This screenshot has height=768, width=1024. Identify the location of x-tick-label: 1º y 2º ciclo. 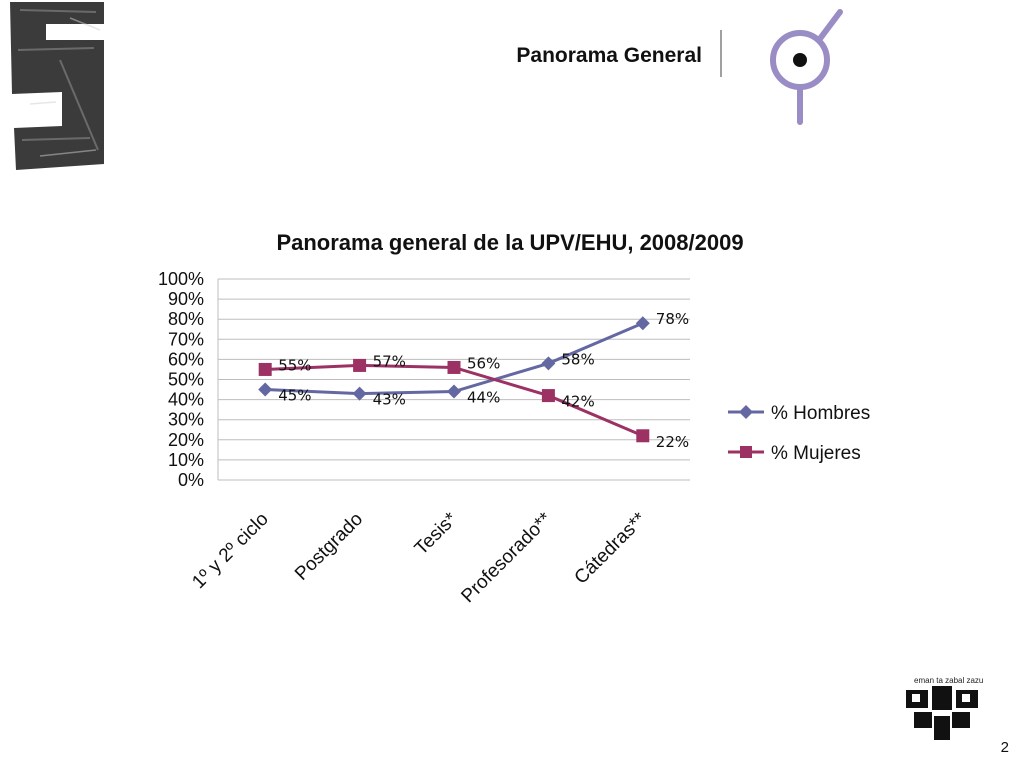
(230, 551).